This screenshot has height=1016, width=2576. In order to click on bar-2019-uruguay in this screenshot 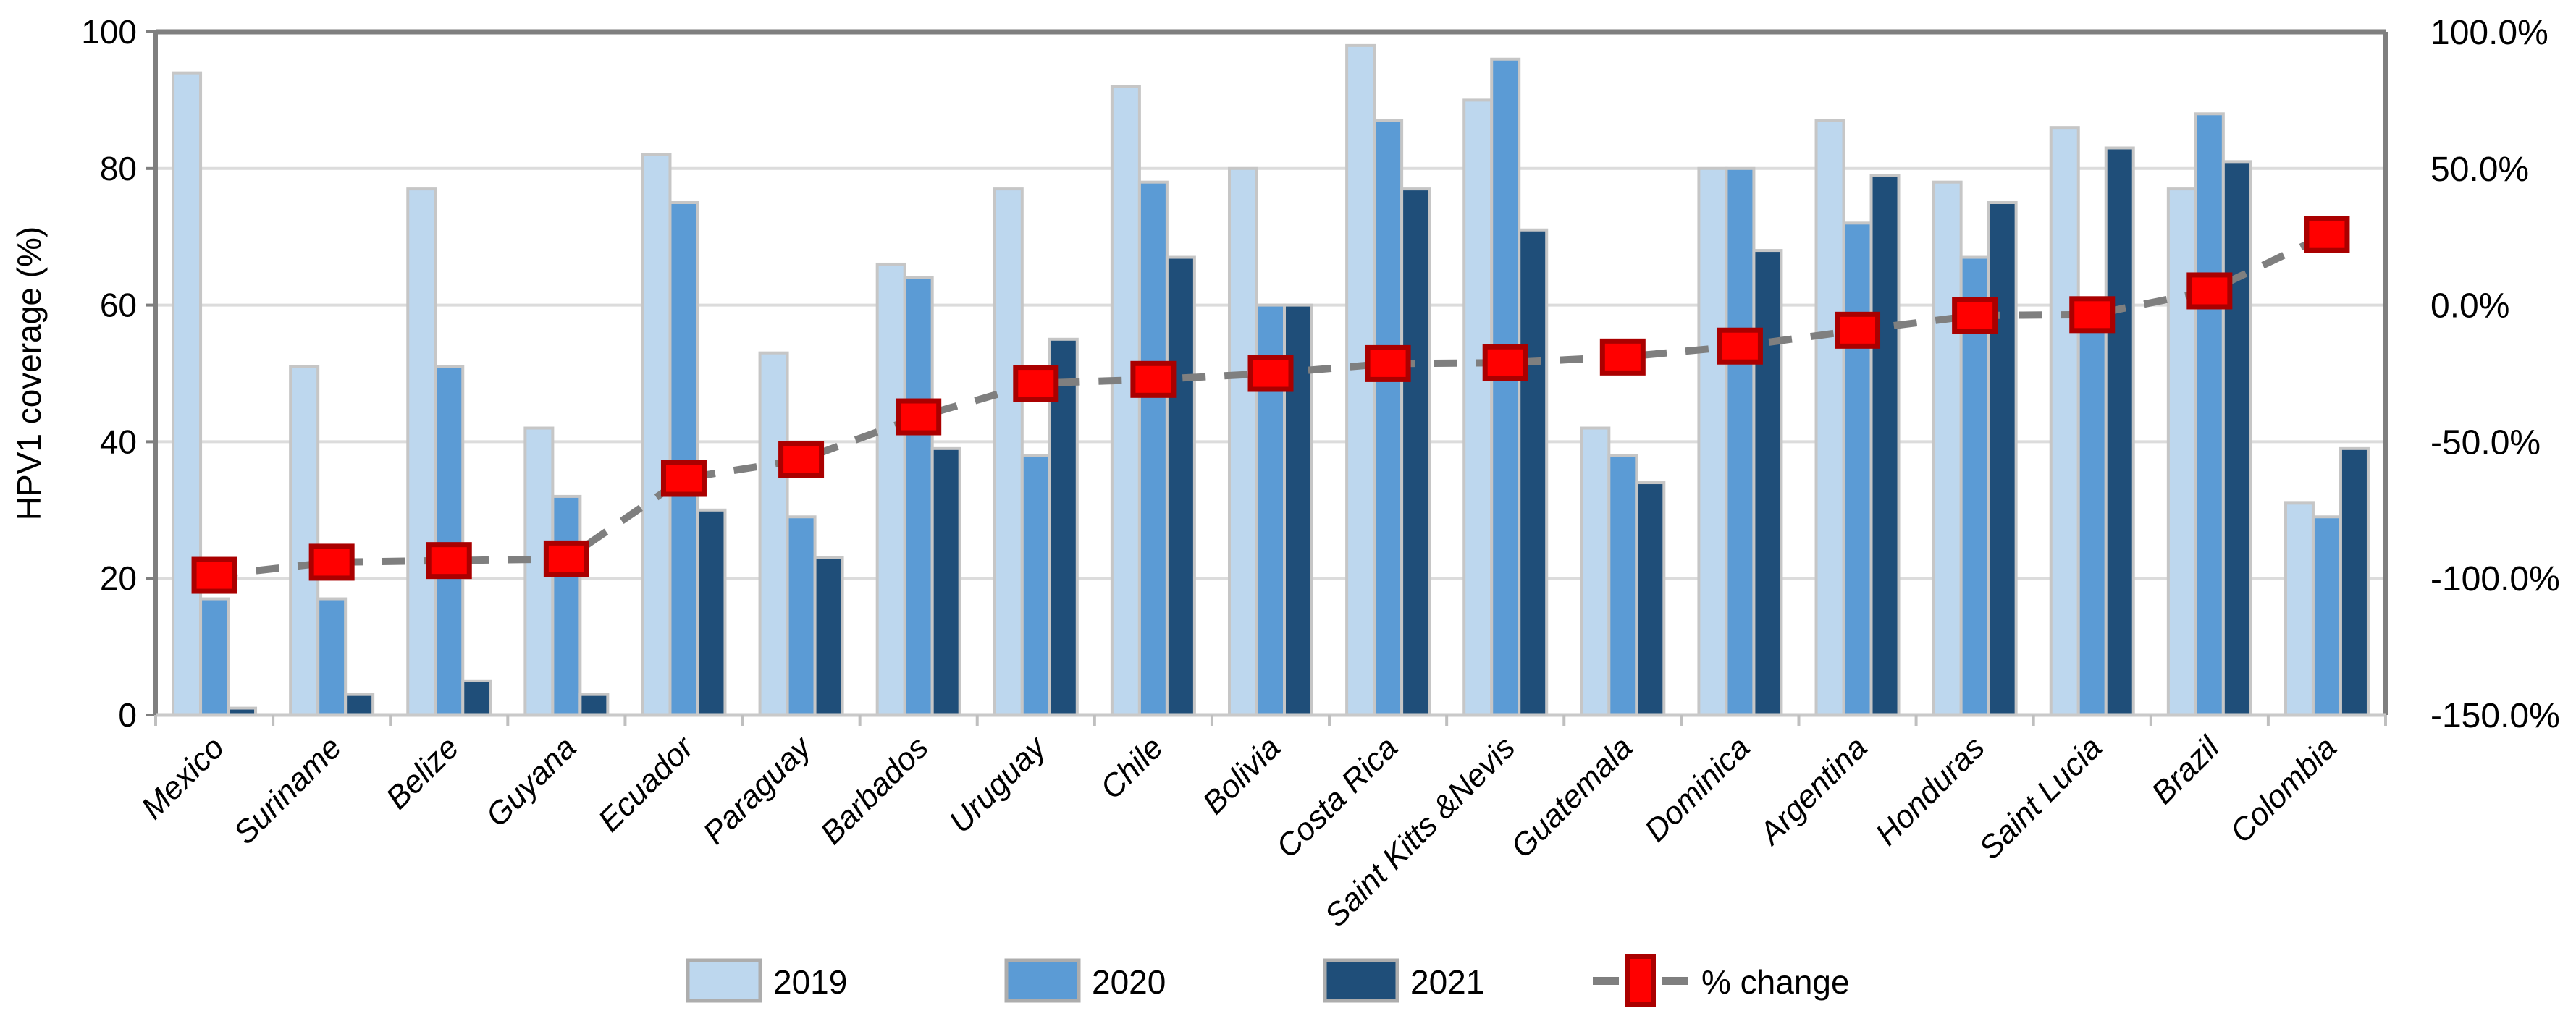, I will do `click(1008, 451)`.